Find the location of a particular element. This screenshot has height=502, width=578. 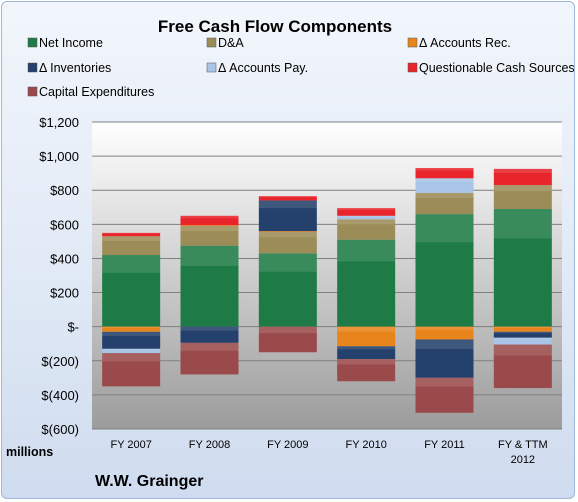

legend-label-capital-expenditures: Capital Expenditures is located at coordinates (96, 92).